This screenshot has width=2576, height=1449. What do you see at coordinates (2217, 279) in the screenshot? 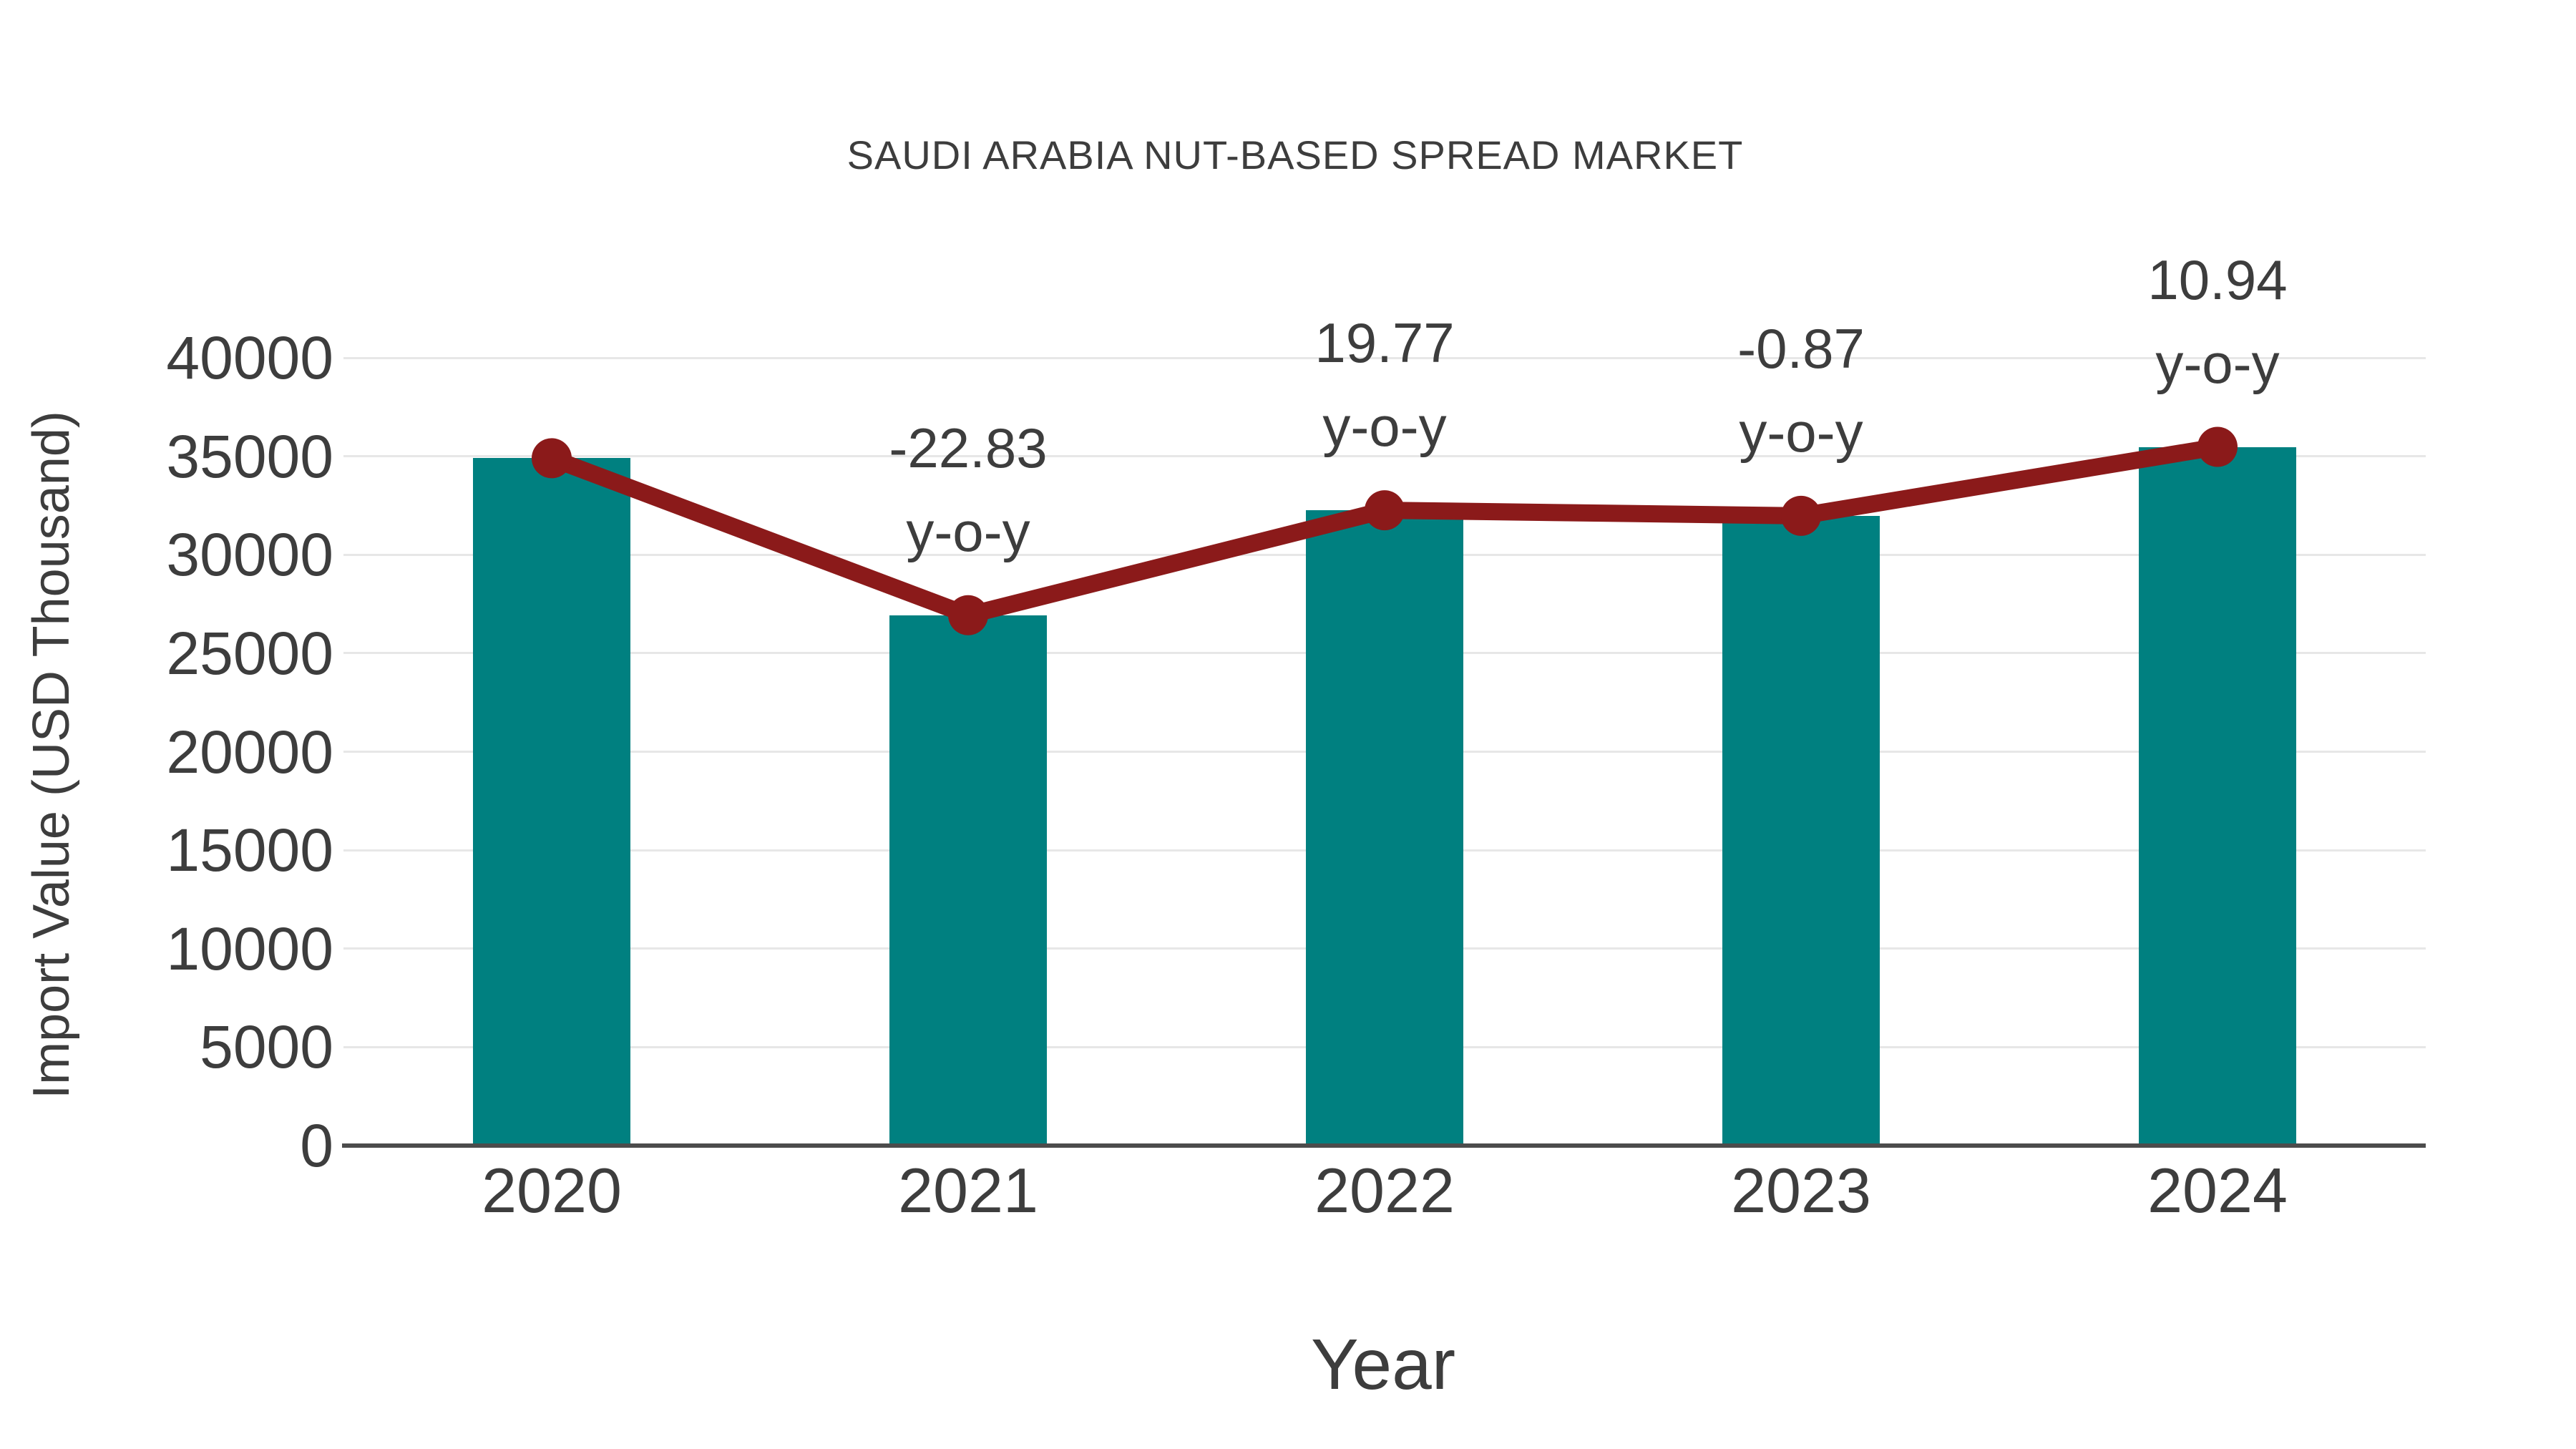
I see `yoy-value: 10.94` at bounding box center [2217, 279].